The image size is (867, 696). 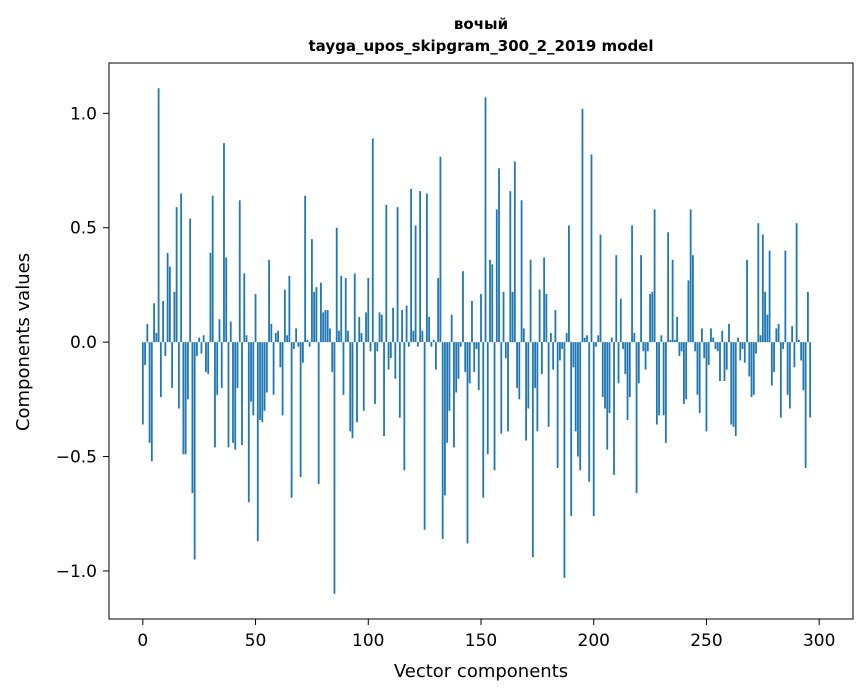 I want to click on y-tick-label: 1.0, so click(x=83, y=114).